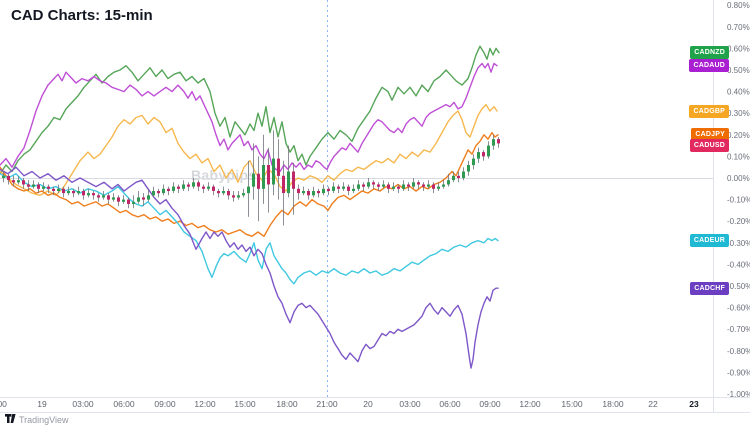 This screenshot has width=750, height=430. Describe the element at coordinates (738, 113) in the screenshot. I see `price-tick-label: 0.30%` at that location.